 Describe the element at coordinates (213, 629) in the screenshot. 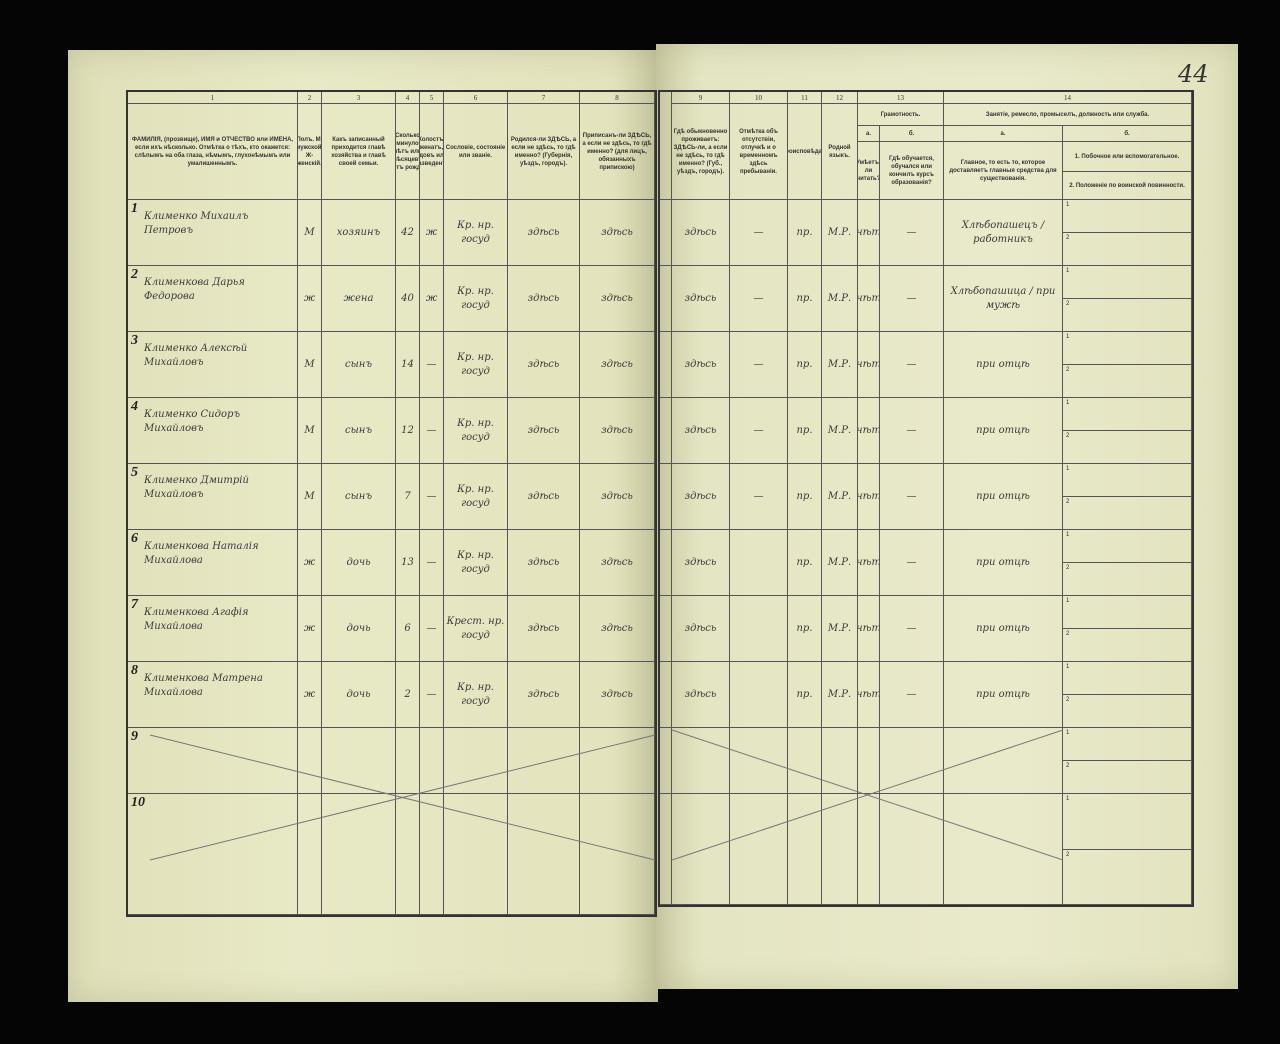

I see `table-cell: 7 Клименкова Агафія Михайлова` at that location.